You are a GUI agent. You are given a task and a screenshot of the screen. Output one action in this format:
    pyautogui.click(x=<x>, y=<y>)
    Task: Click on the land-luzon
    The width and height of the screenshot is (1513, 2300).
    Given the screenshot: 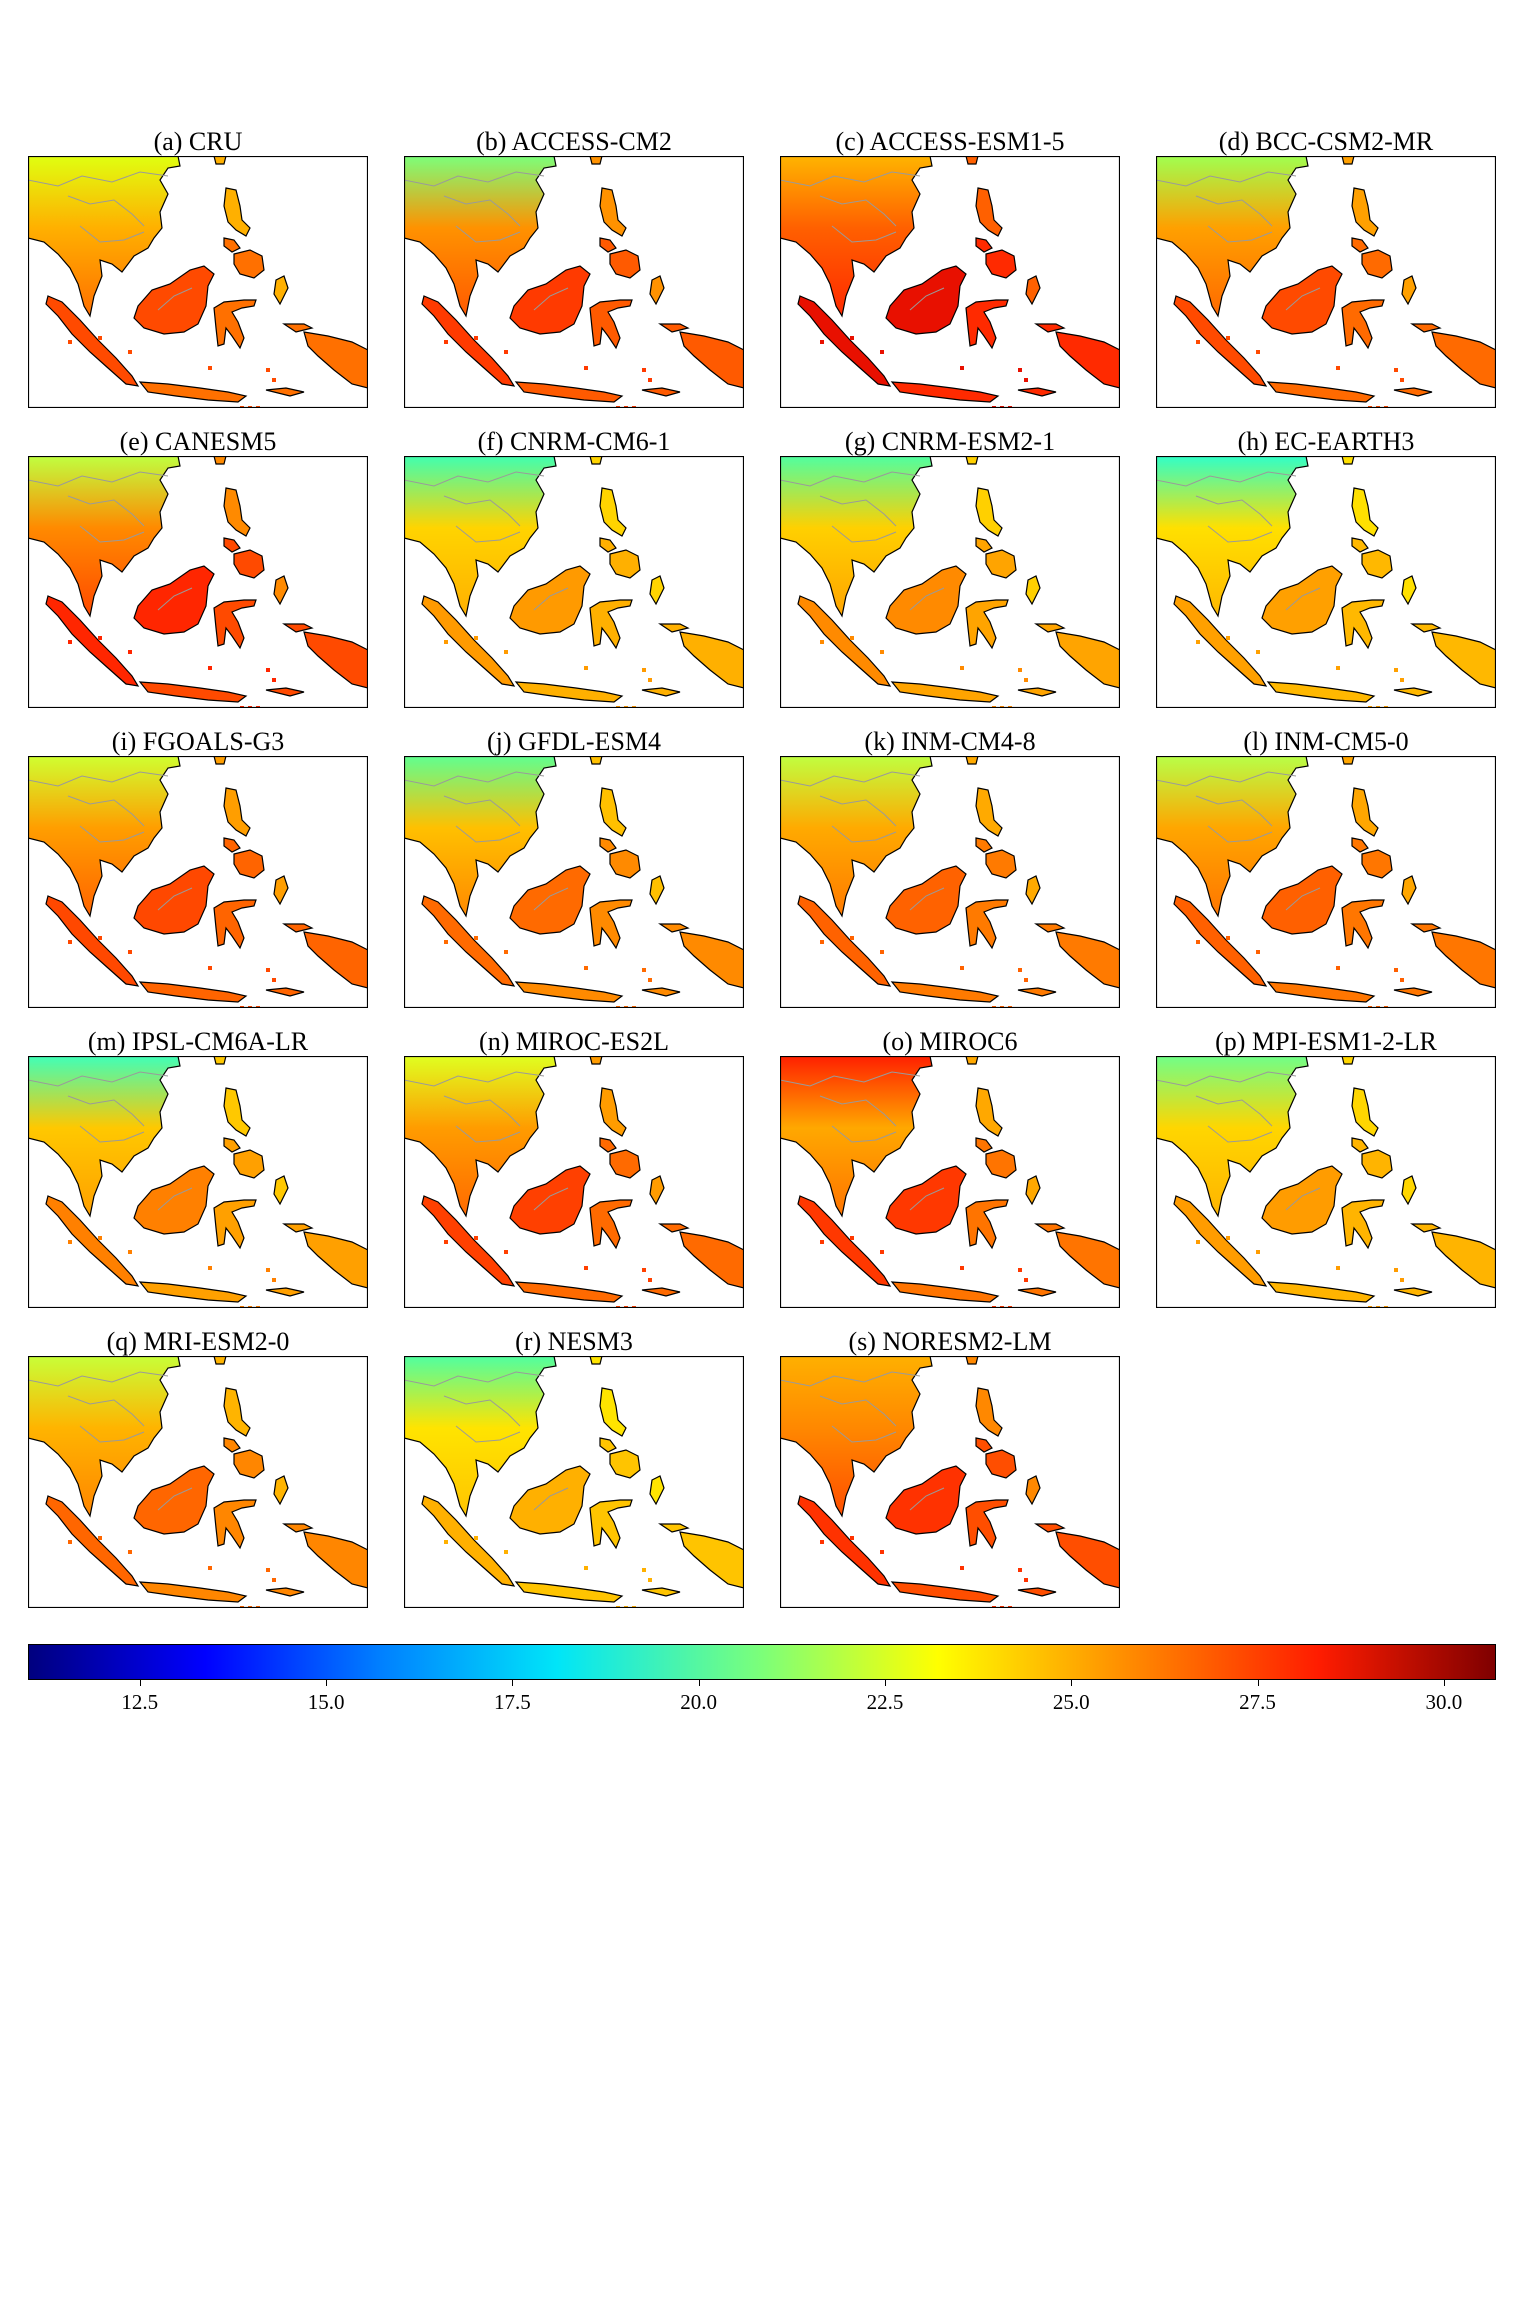 What is the action you would take?
    pyautogui.click(x=989, y=812)
    